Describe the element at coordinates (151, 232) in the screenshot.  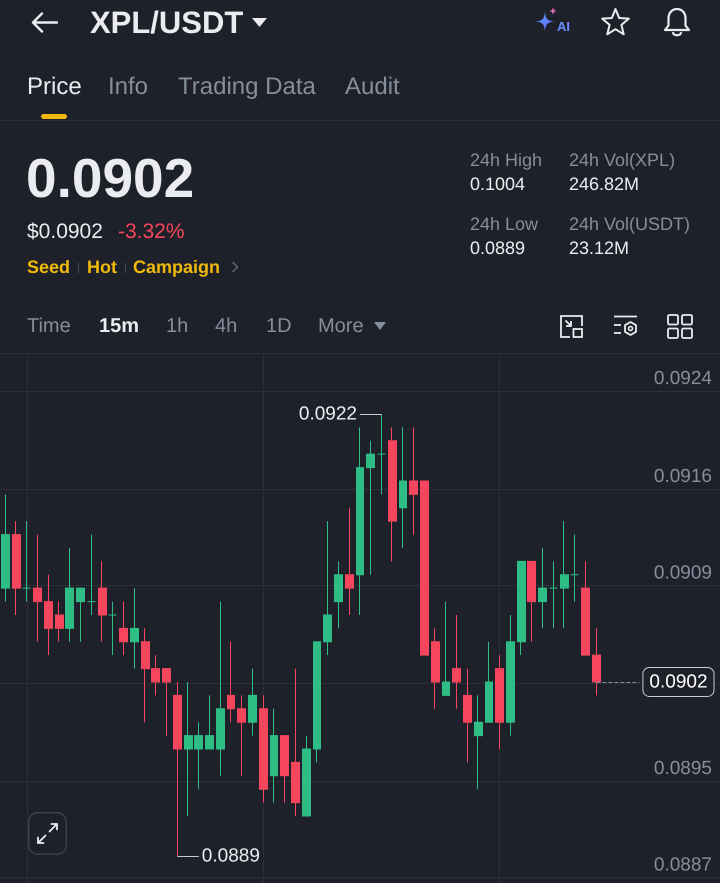
I see `text: -3.32%` at that location.